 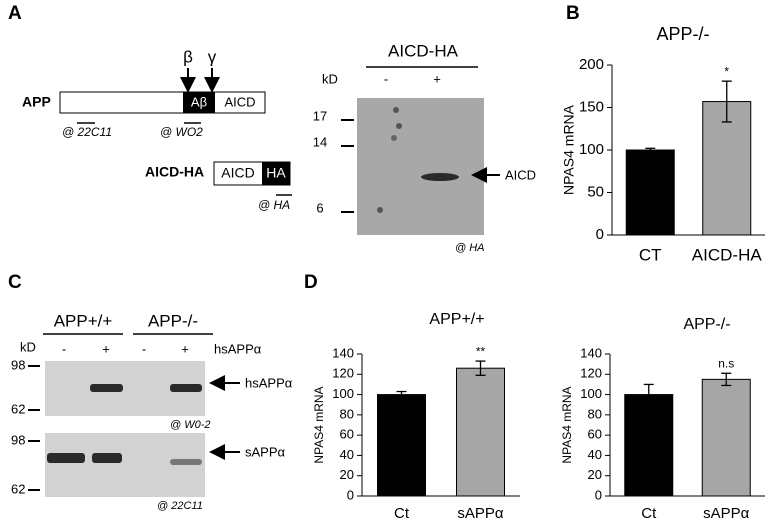 I want to click on y-tick-label: 200, so click(x=591, y=64).